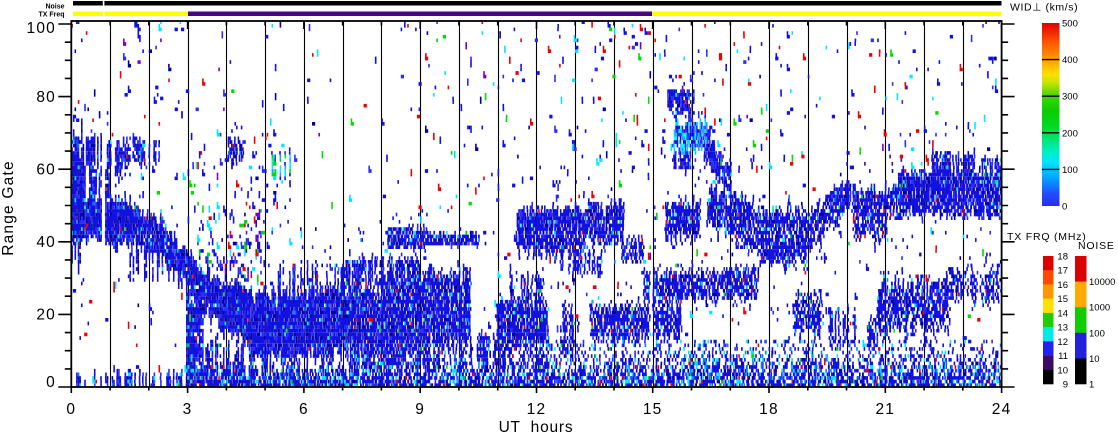 The height and width of the screenshot is (435, 1118). What do you see at coordinates (1070, 97) in the screenshot?
I see `svg-text: 300` at bounding box center [1070, 97].